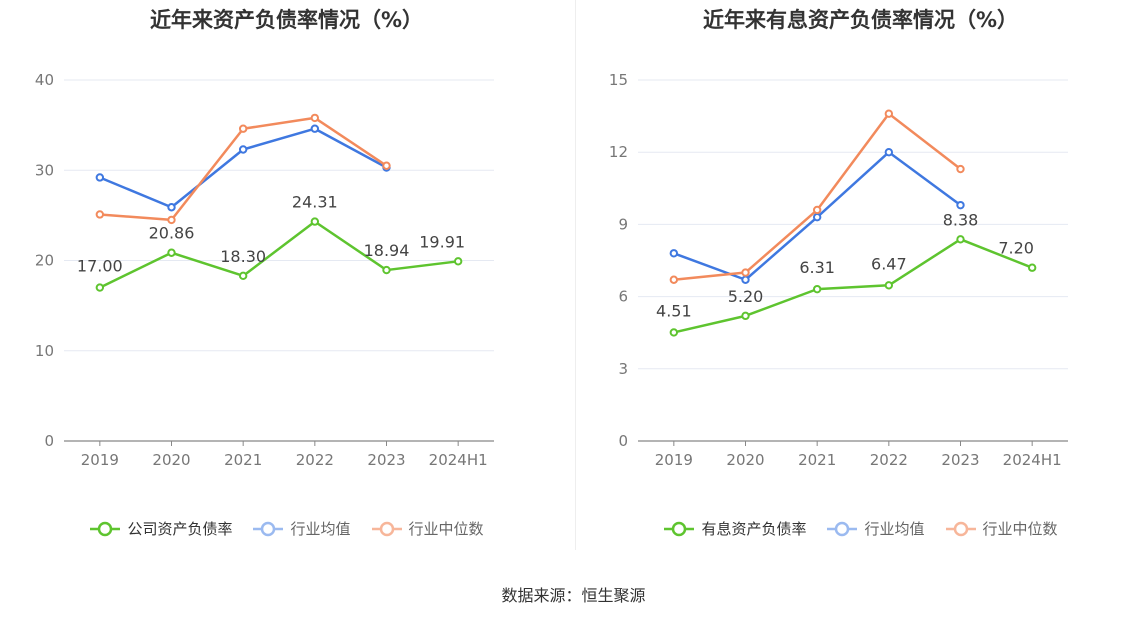  I want to click on y-tick-label: 6, so click(623, 297).